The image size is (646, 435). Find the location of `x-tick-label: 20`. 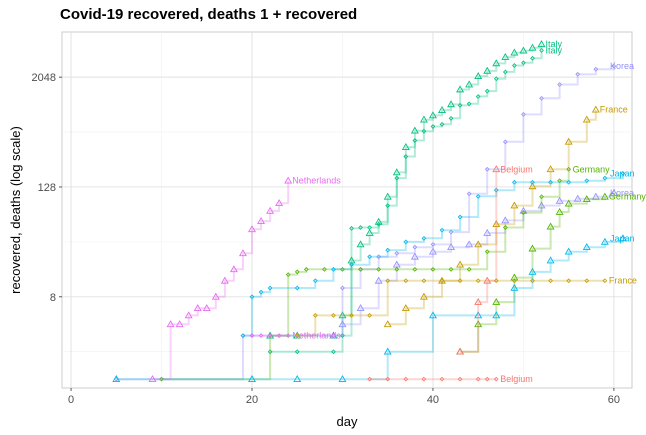

x-tick-label: 20 is located at coordinates (252, 400).